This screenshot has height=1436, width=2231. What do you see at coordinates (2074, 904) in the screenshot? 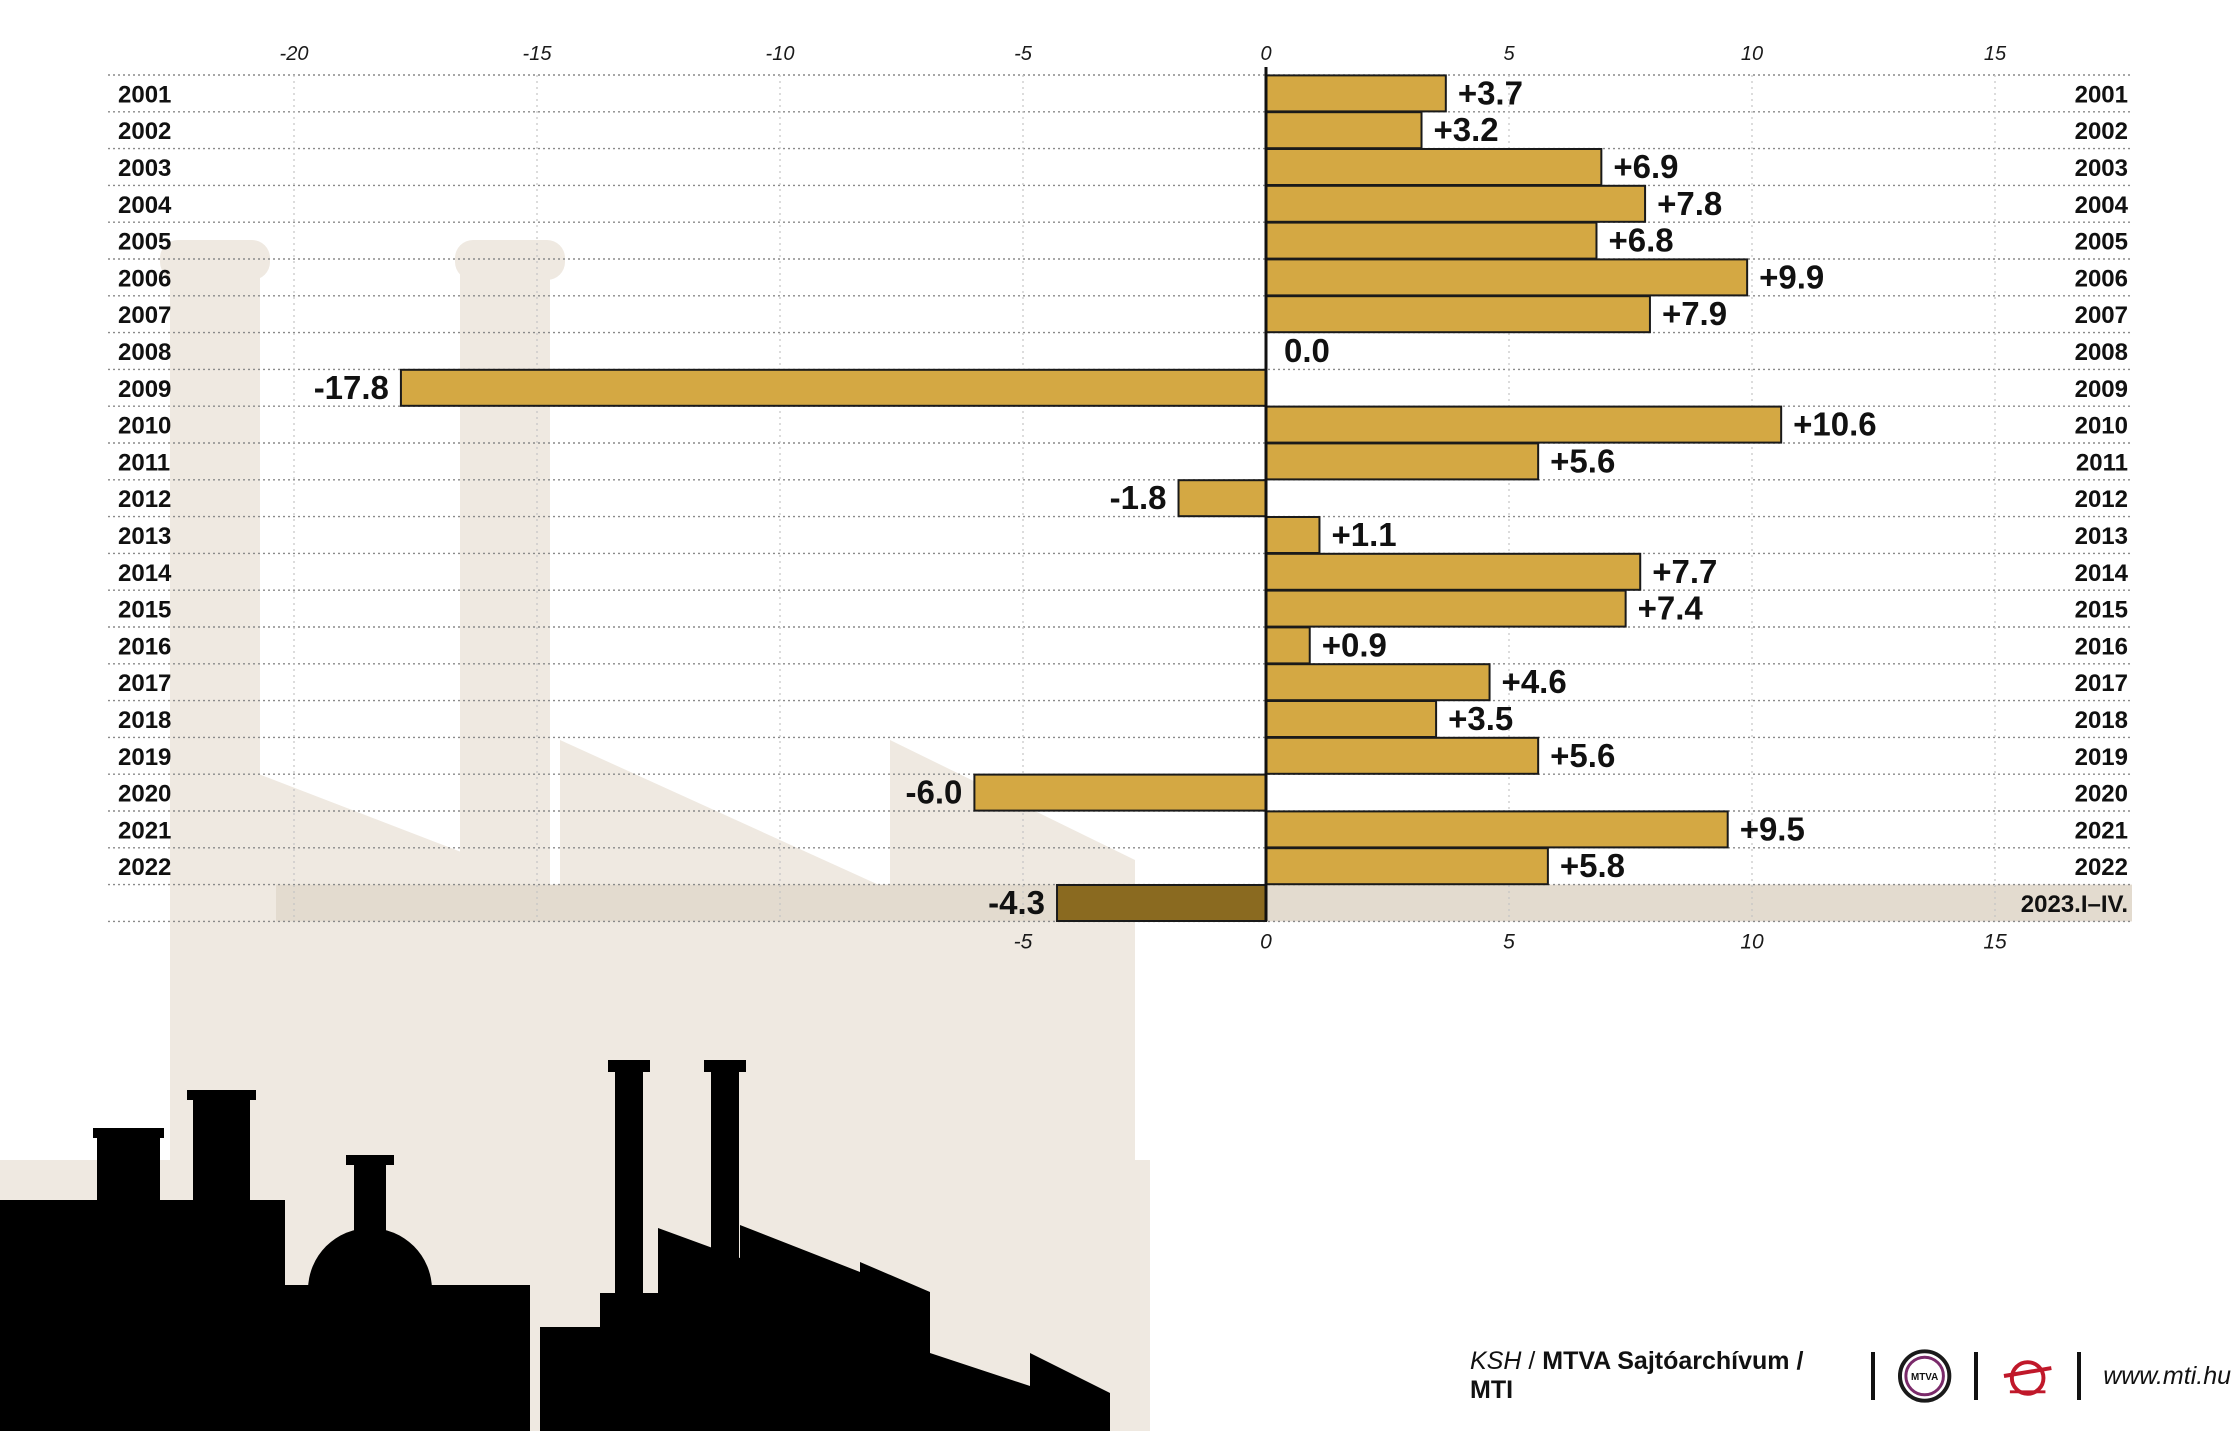
I see `year-label-right: 2023.I–IV.` at bounding box center [2074, 904].